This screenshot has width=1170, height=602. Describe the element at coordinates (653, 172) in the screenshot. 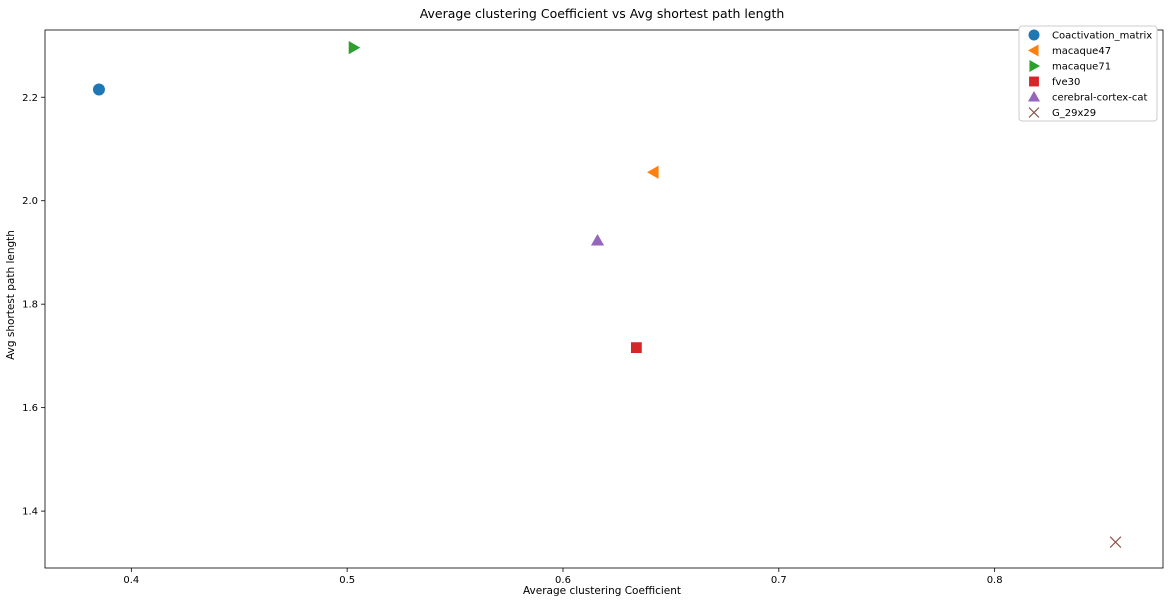

I see `data-point-macaque47` at that location.